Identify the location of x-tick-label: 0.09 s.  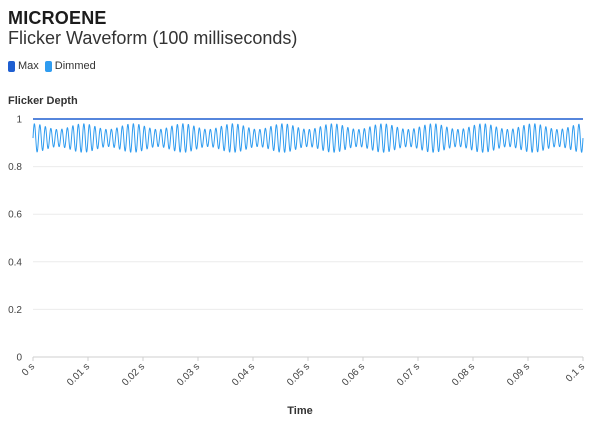
(518, 374).